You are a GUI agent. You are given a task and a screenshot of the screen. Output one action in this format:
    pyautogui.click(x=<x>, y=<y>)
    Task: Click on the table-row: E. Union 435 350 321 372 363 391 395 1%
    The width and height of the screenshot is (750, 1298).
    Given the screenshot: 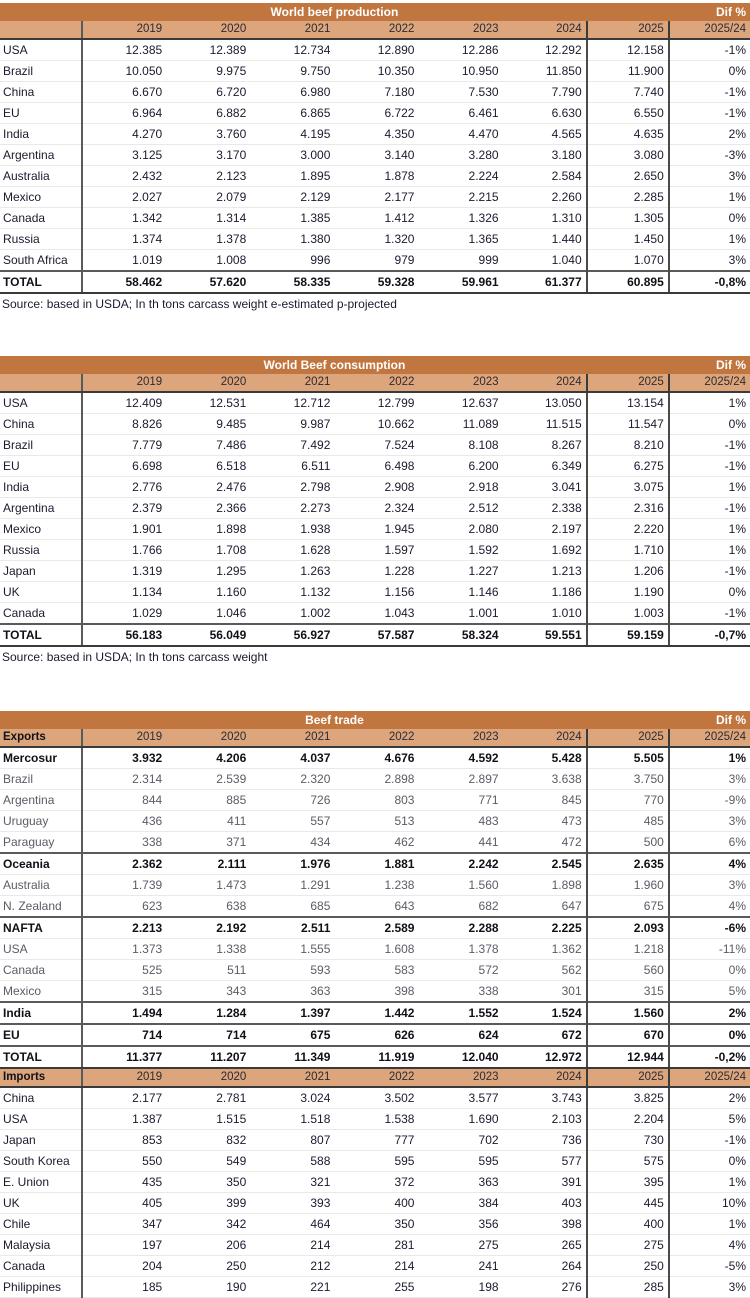 What is the action you would take?
    pyautogui.click(x=375, y=1182)
    